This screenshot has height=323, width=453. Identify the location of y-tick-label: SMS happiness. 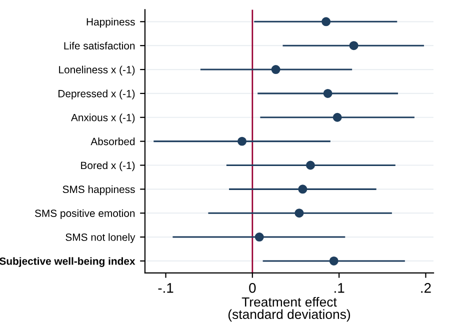
(98, 190).